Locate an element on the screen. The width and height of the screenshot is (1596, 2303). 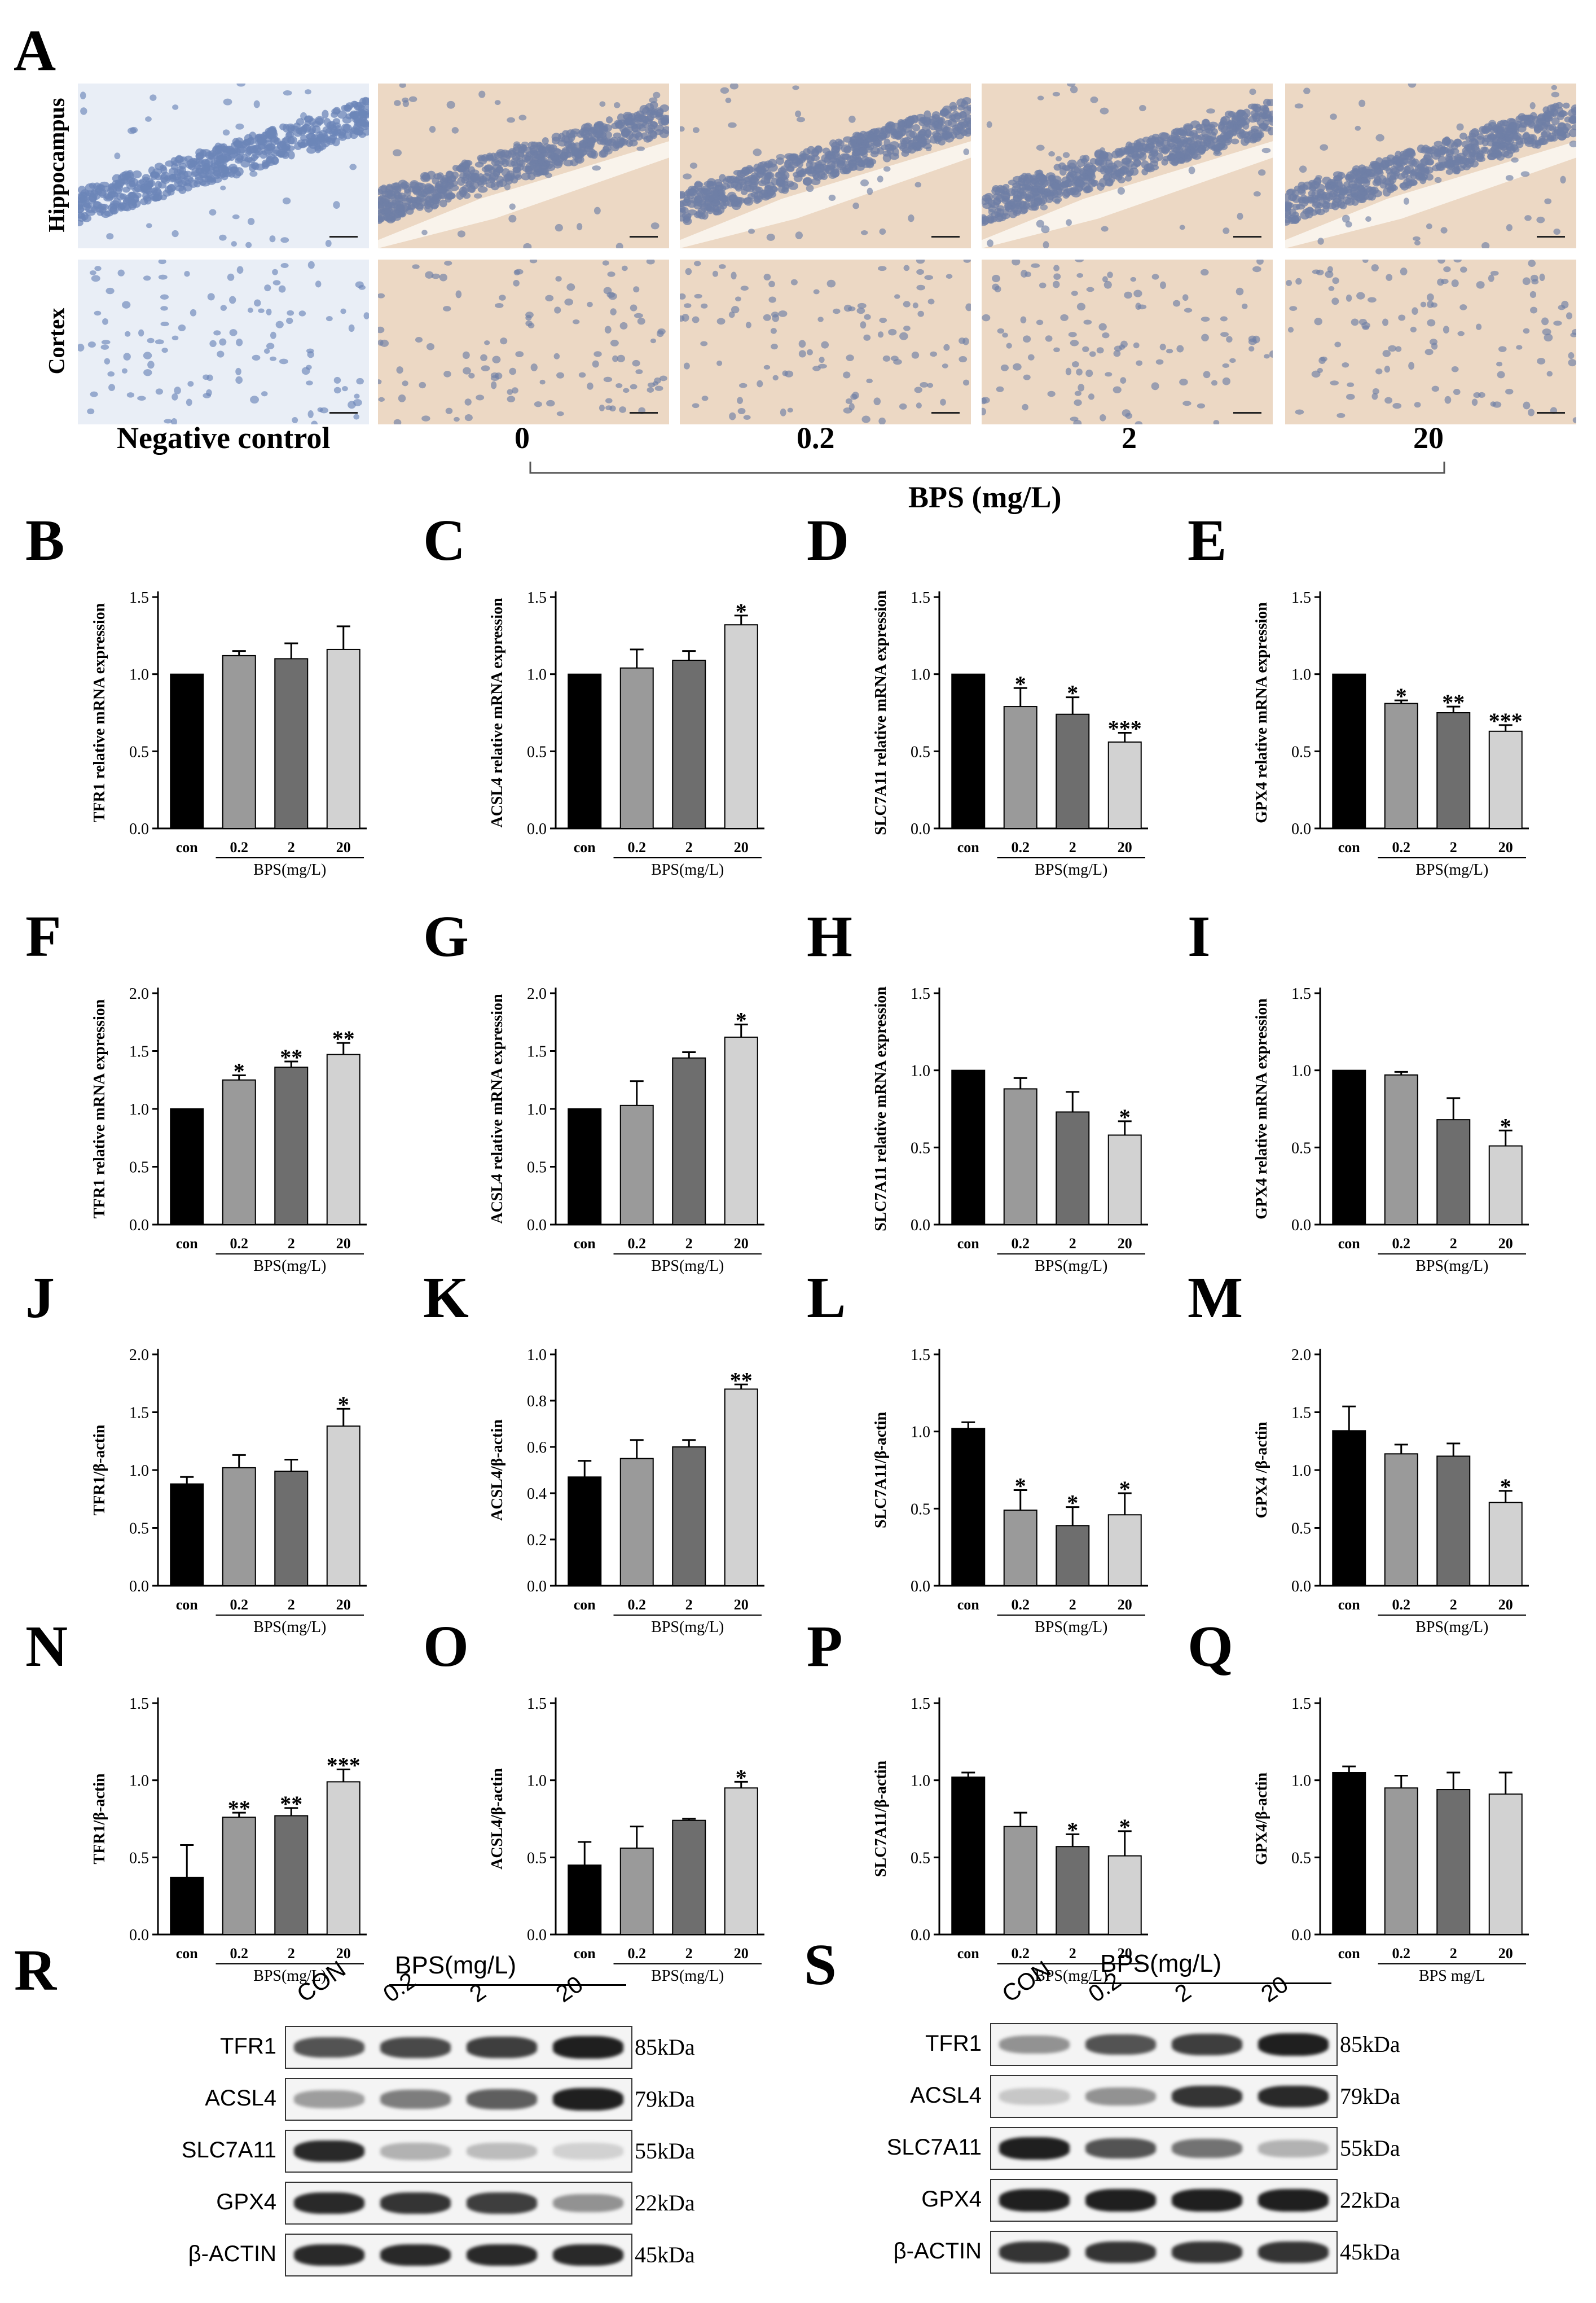
panel-label-h: H is located at coordinates (829, 936).